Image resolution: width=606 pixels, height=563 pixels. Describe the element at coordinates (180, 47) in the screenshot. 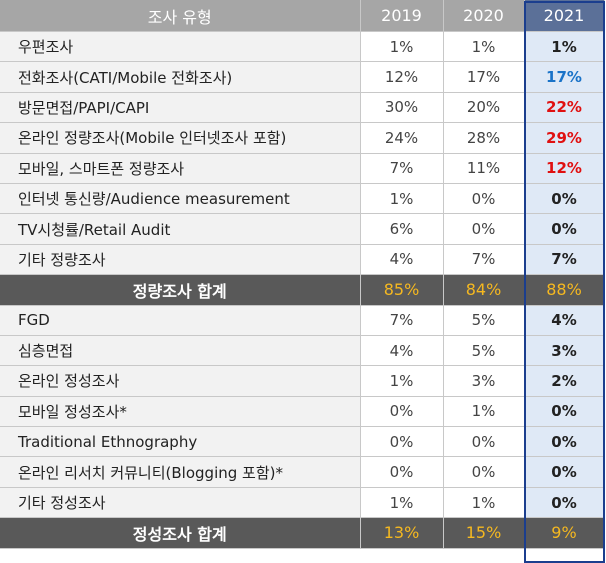

I see `row-label: 우편조사` at that location.